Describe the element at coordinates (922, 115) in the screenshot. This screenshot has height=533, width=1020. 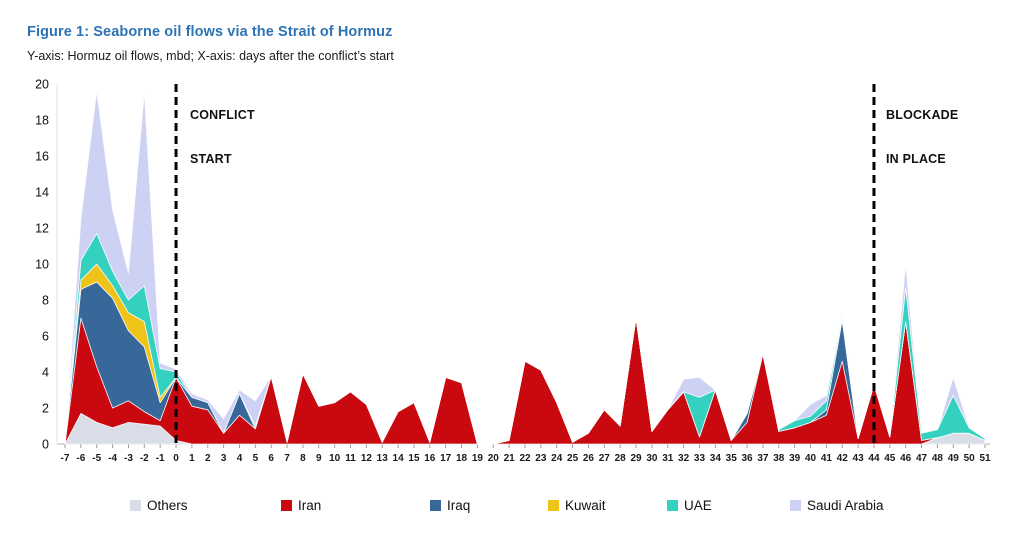
I see `blockade-line1: BLOCKADE` at that location.